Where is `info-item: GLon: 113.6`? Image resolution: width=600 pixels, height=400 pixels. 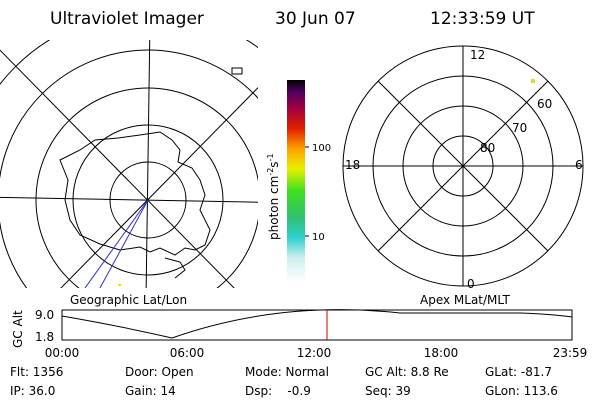
info-item: GLon: 113.6 is located at coordinates (521, 391).